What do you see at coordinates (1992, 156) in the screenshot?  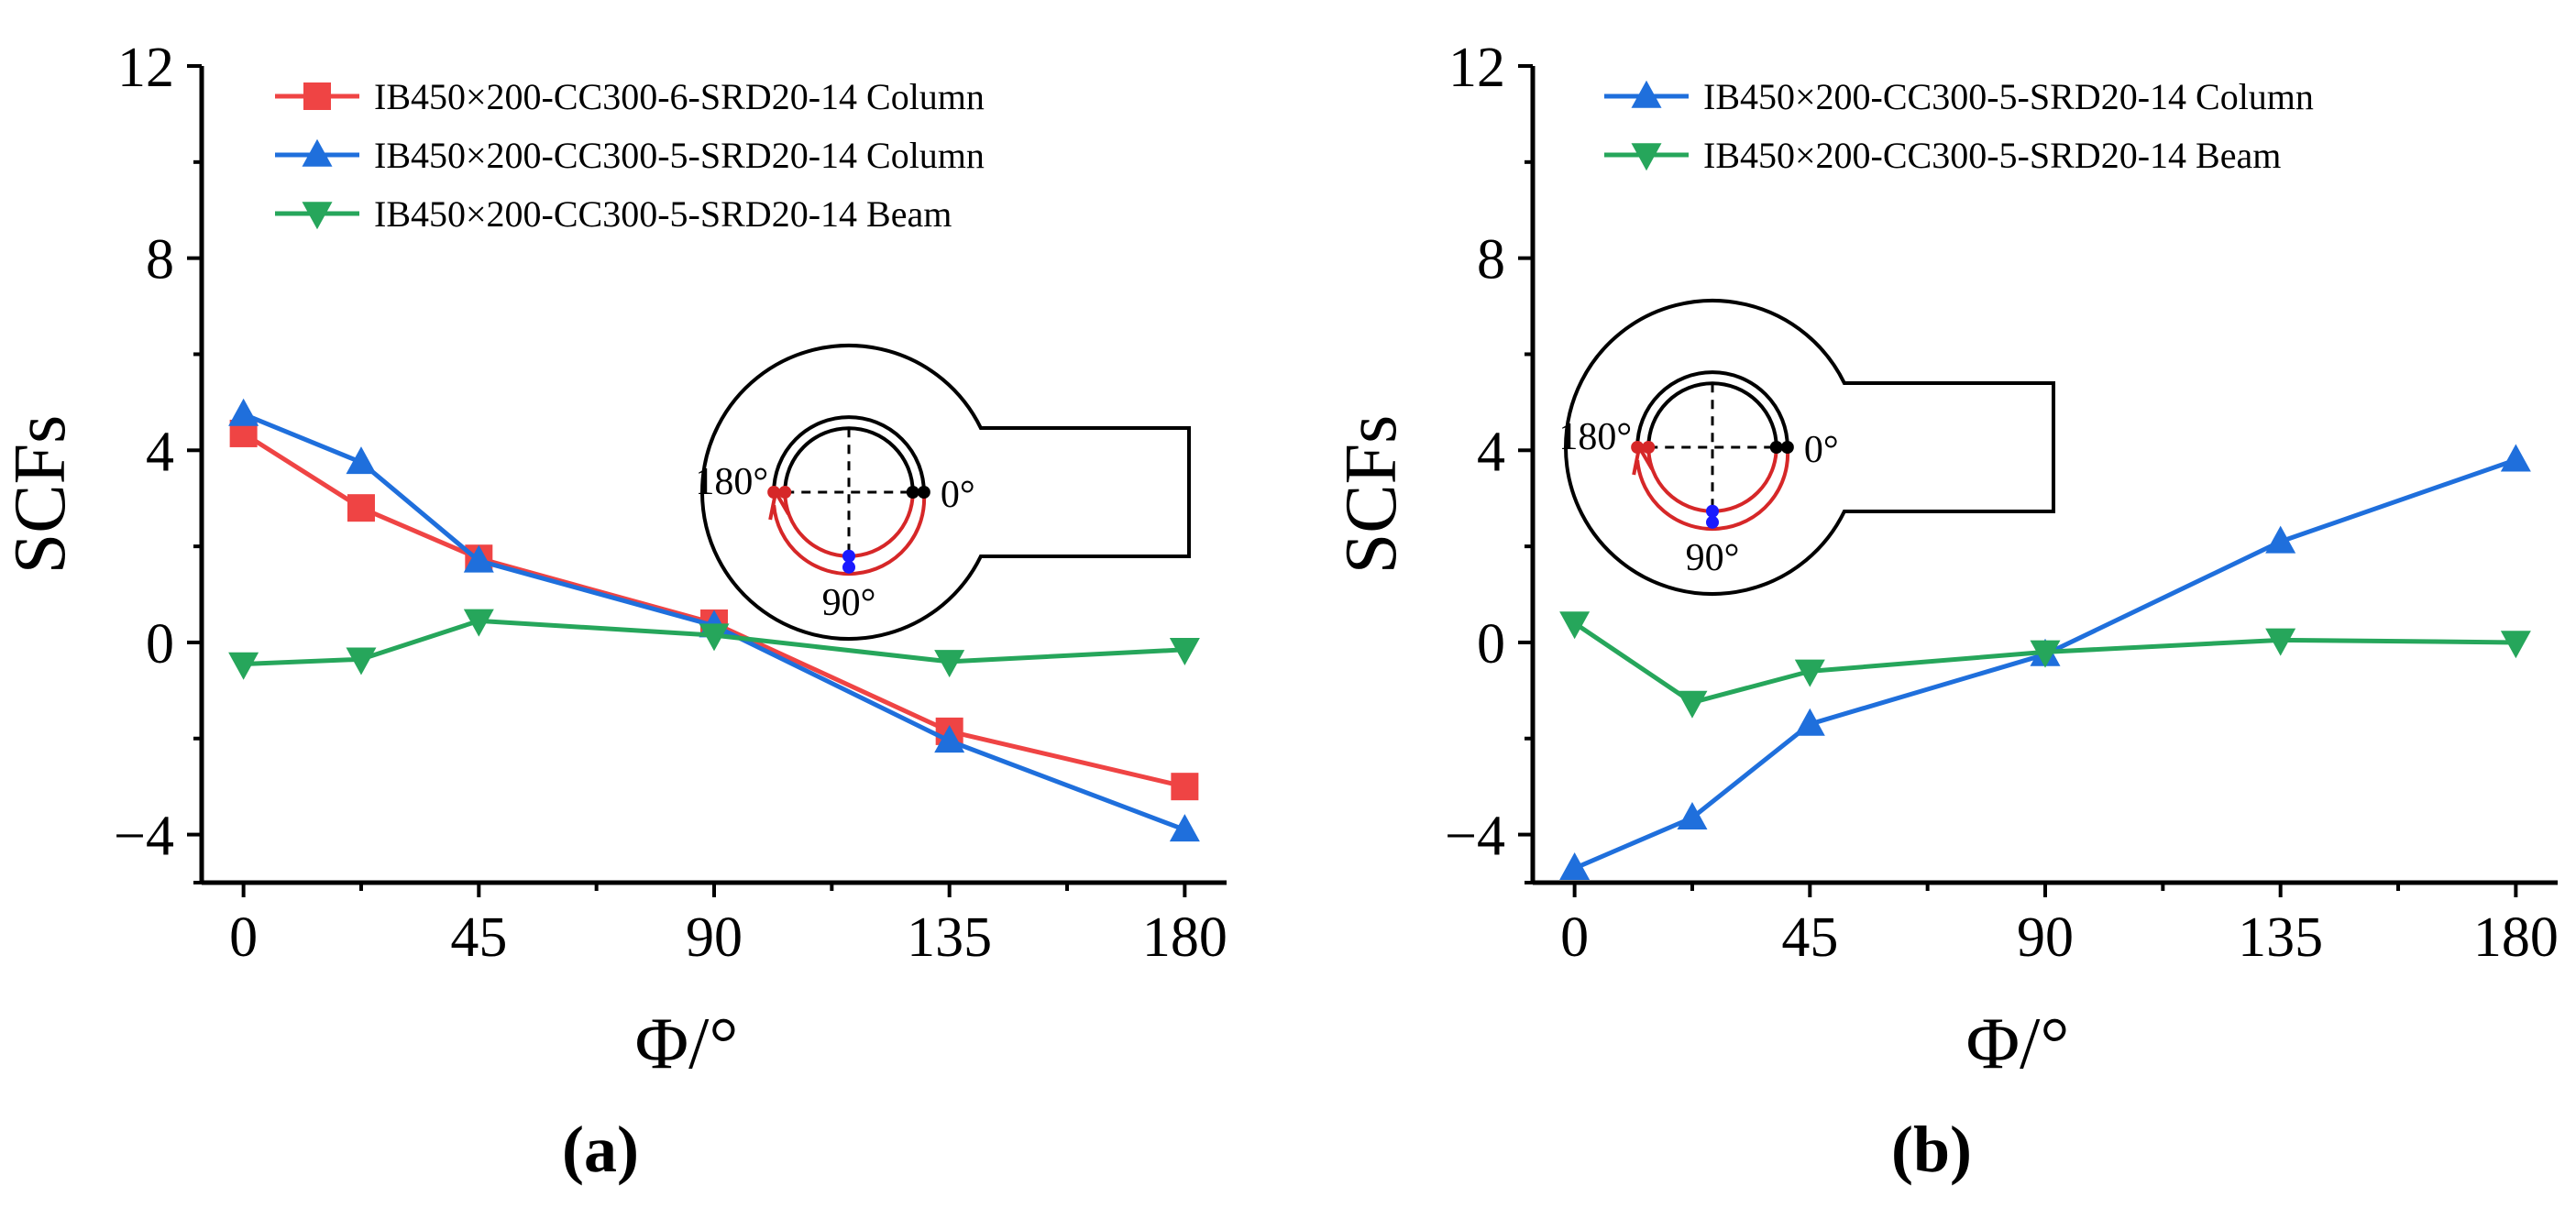 I see `legend-label-1: IB450×200-CC300-5-SRD20-14 Beam` at bounding box center [1992, 156].